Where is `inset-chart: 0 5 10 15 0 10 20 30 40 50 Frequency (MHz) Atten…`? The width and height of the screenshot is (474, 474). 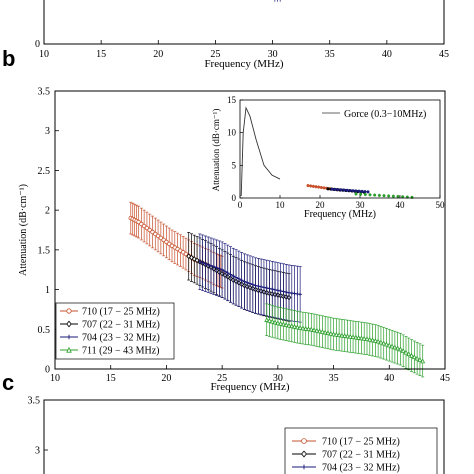
inset-chart: 0 5 10 15 0 10 20 30 40 50 Frequency (MHz) Atten… is located at coordinates (328, 157).